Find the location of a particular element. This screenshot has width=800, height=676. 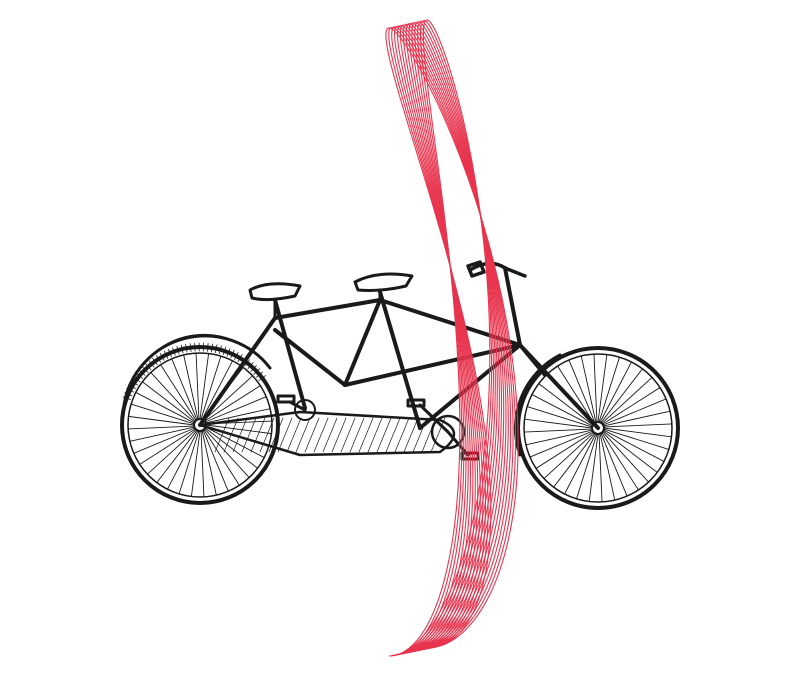

chain-guard is located at coordinates (332, 428).